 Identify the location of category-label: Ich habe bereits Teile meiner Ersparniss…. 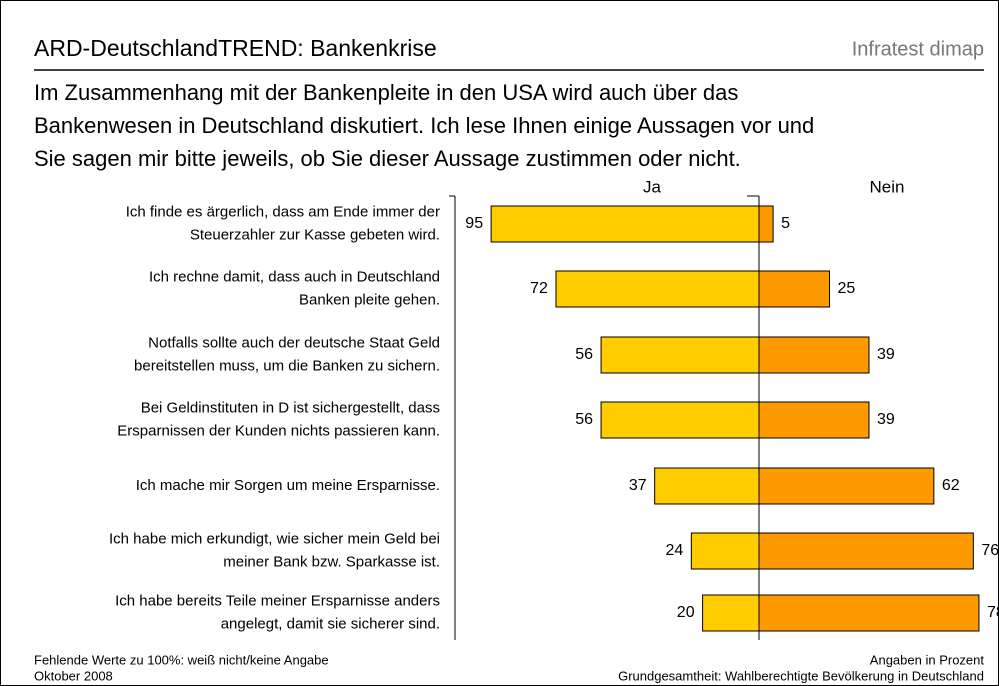
(277, 600).